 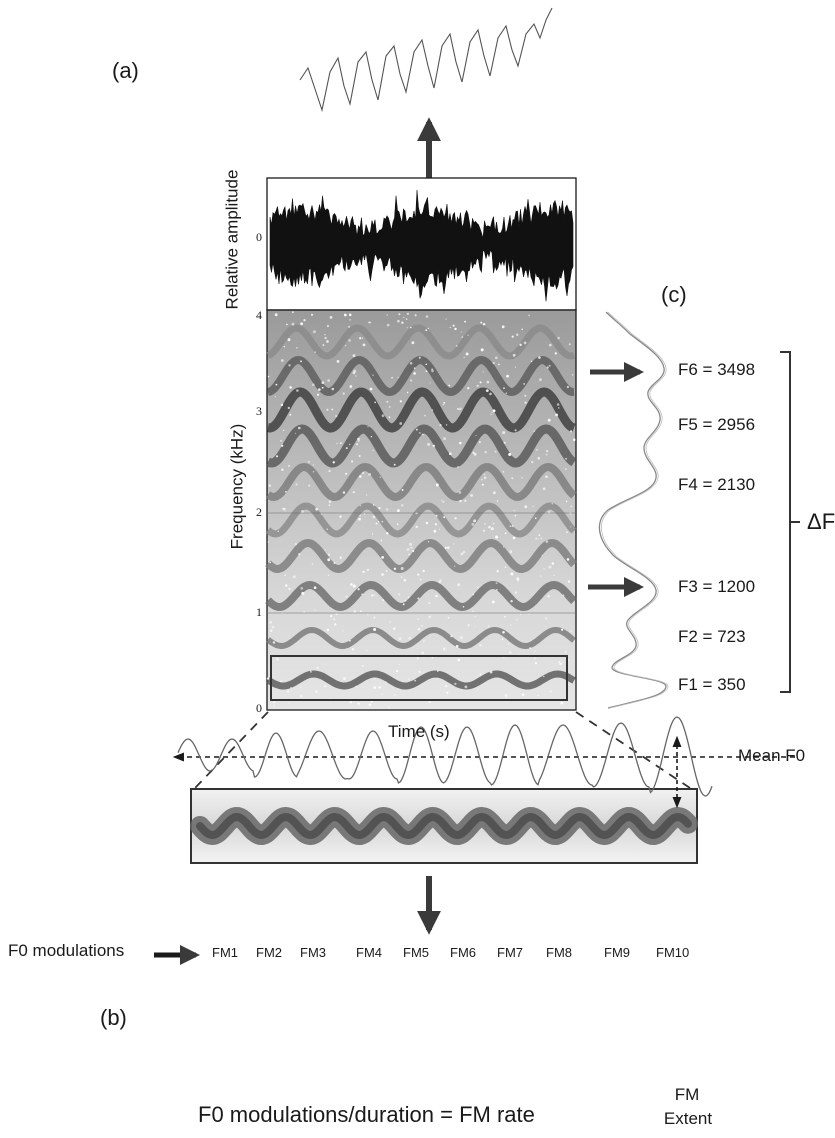 What do you see at coordinates (716, 484) in the screenshot?
I see `formant-f4: F4 = 2130` at bounding box center [716, 484].